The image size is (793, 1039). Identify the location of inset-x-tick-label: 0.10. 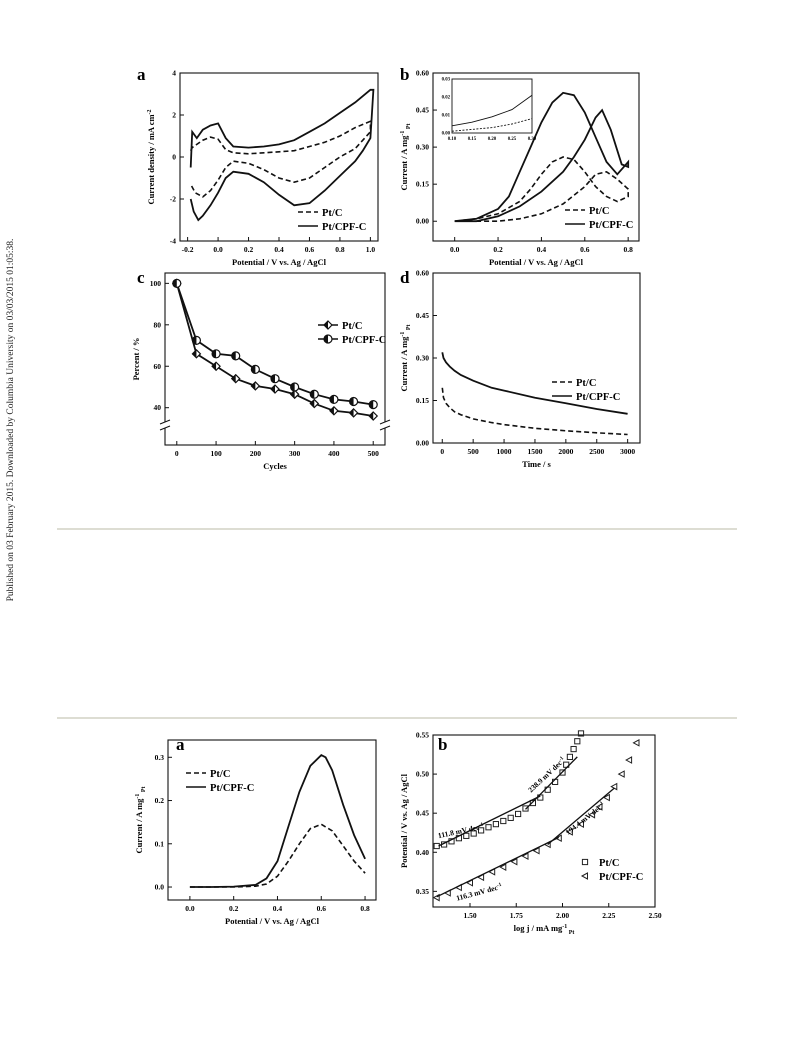
(452, 139).